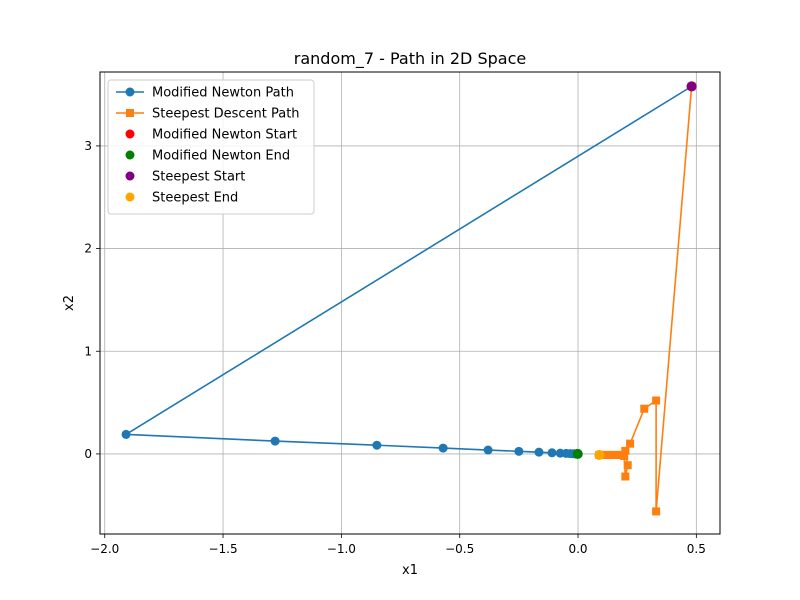 The height and width of the screenshot is (600, 800). I want to click on y-tick-label: 2, so click(88, 249).